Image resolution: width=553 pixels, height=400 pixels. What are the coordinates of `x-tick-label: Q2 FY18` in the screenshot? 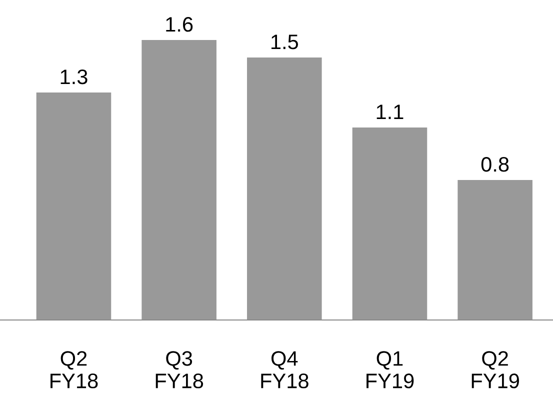 It's located at (74, 369).